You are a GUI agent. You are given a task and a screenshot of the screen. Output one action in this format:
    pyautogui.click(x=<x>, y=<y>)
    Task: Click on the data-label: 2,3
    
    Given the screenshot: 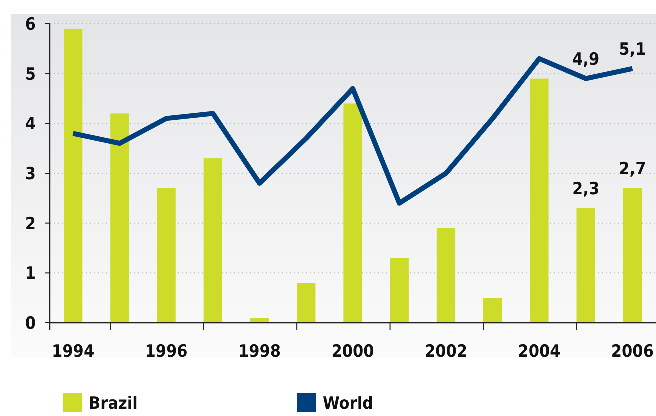 What is the action you would take?
    pyautogui.click(x=586, y=189)
    